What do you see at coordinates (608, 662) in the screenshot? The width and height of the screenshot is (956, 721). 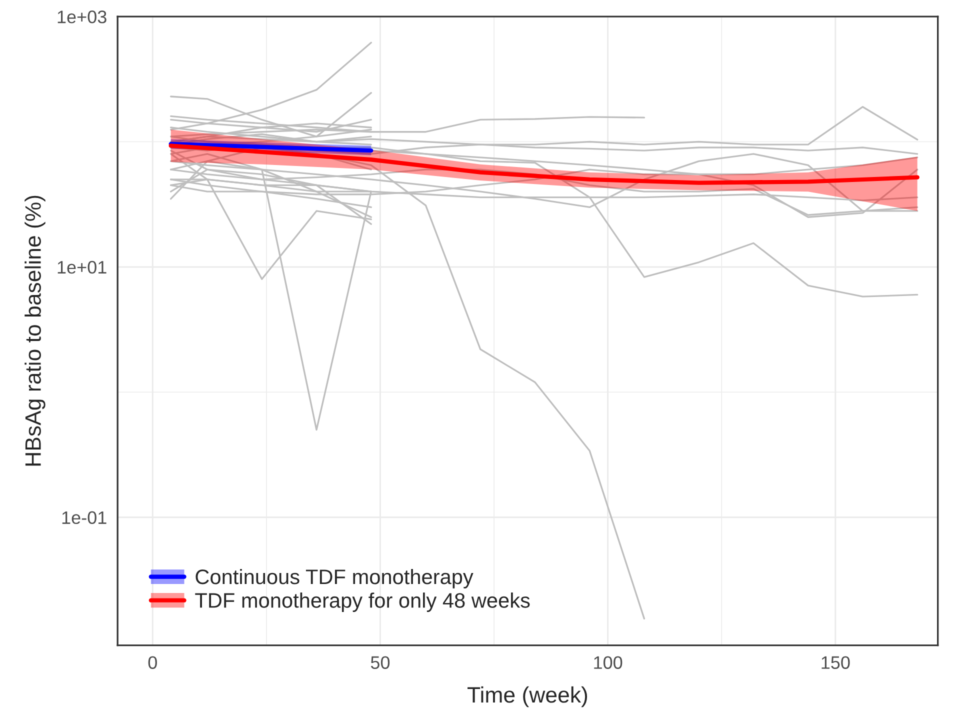 I see `x-tick-label: 100` at bounding box center [608, 662].